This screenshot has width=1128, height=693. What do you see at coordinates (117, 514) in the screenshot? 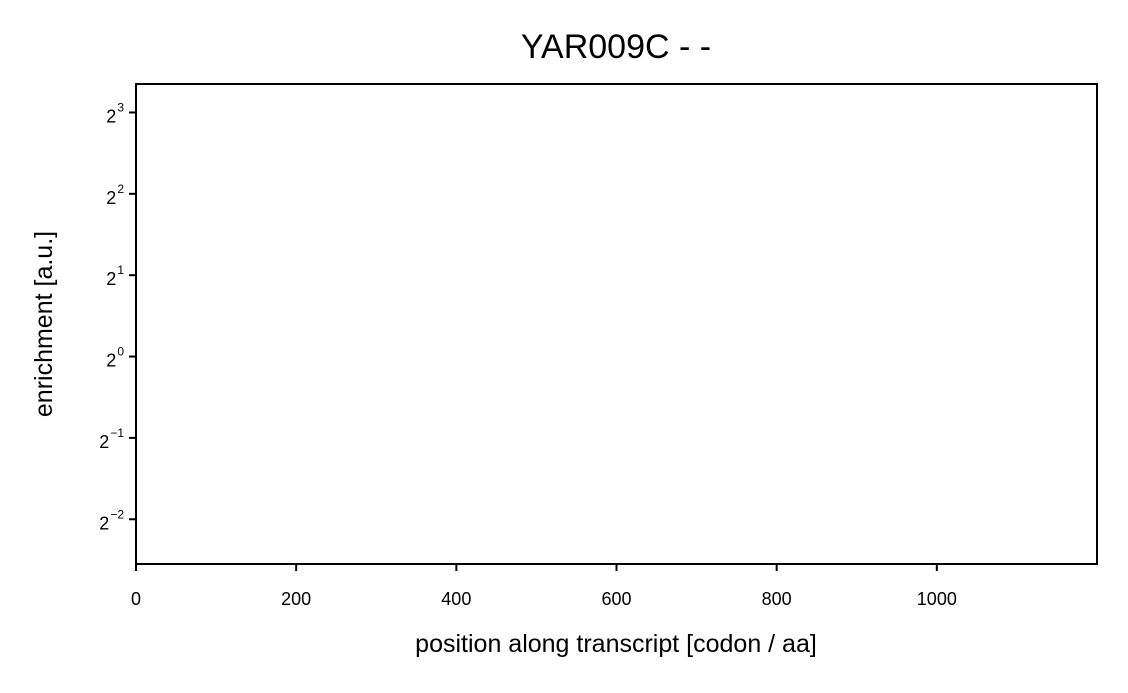
I see `y-tick-exponent: −2` at bounding box center [117, 514].